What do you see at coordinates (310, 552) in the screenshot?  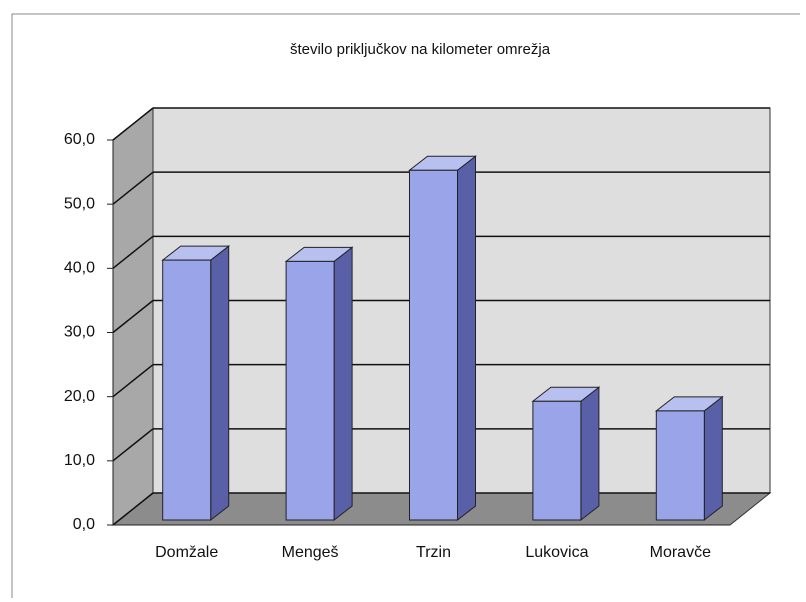 I see `x-tick-label: Mengeš` at bounding box center [310, 552].